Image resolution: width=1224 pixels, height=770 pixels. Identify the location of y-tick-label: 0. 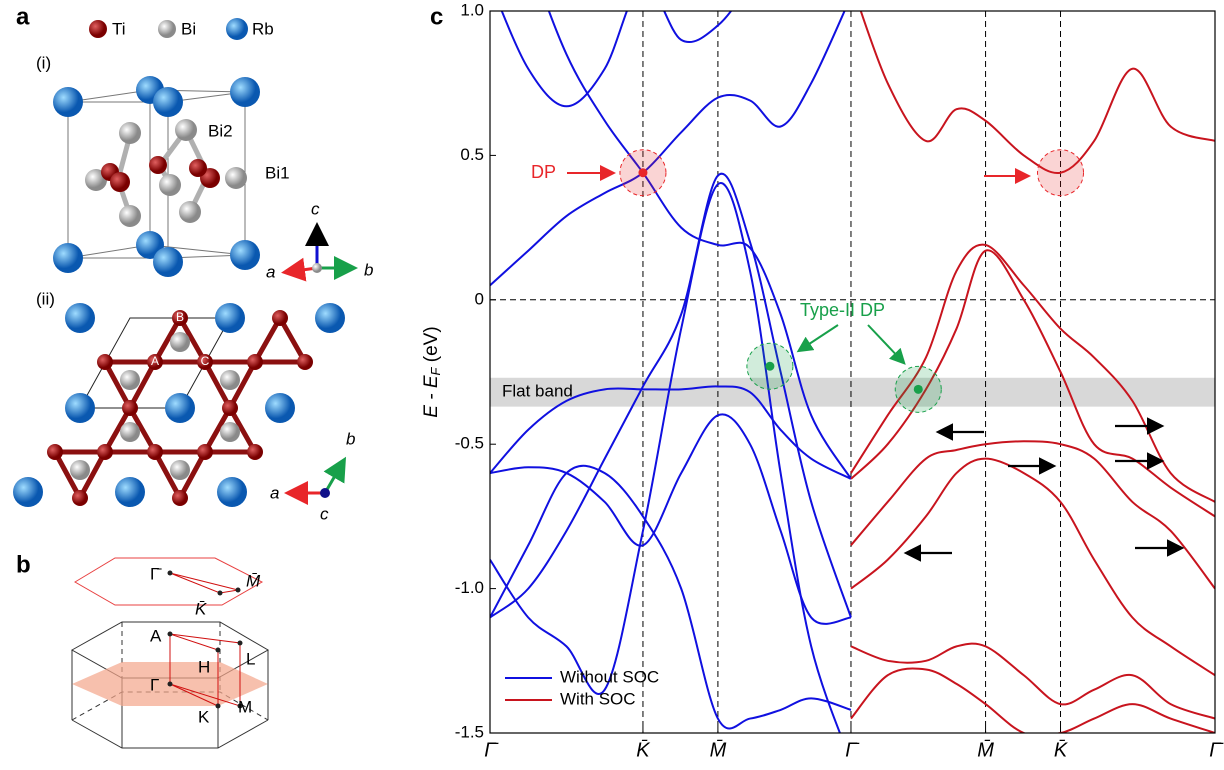
(479, 298).